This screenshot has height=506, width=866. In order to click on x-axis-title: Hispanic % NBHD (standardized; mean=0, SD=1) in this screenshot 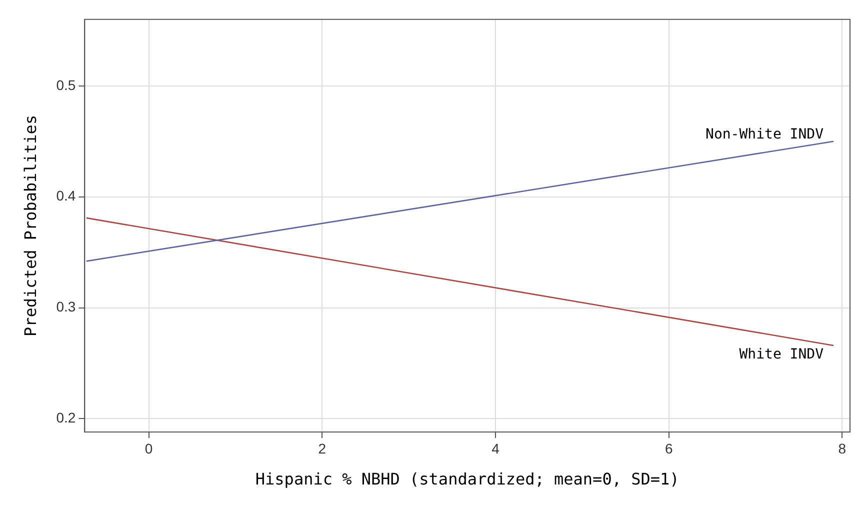, I will do `click(467, 479)`.